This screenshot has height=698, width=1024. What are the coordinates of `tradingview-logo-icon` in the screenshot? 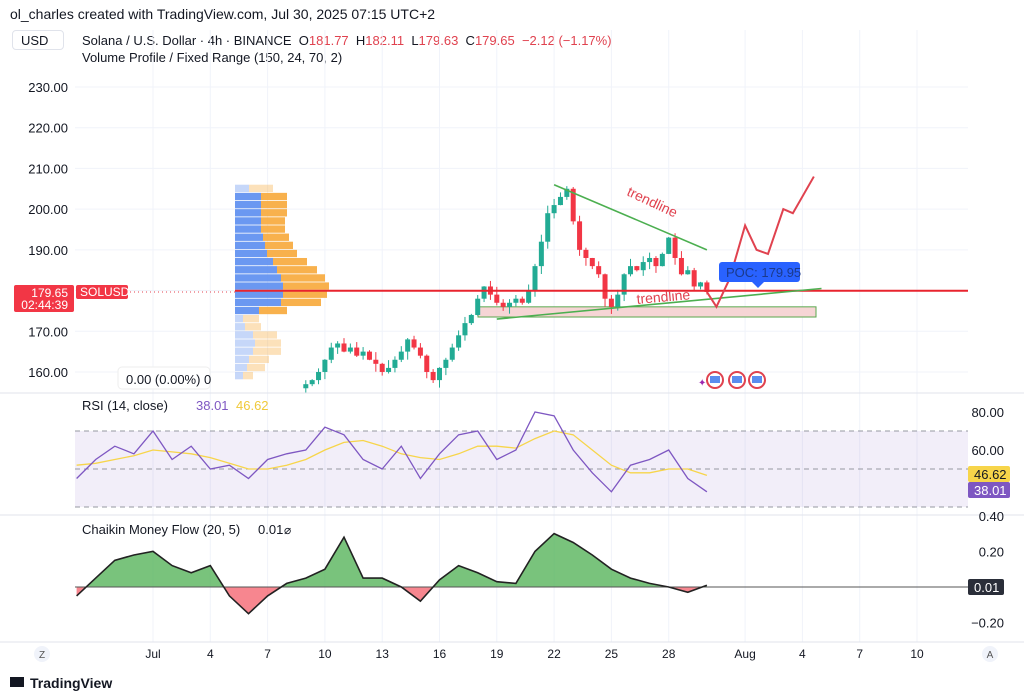 It's located at (17, 682).